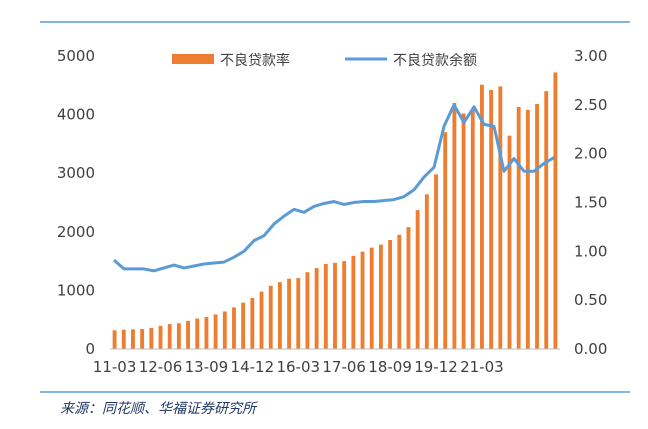  What do you see at coordinates (193, 59) in the screenshot?
I see `legend-bar-swatch` at bounding box center [193, 59].